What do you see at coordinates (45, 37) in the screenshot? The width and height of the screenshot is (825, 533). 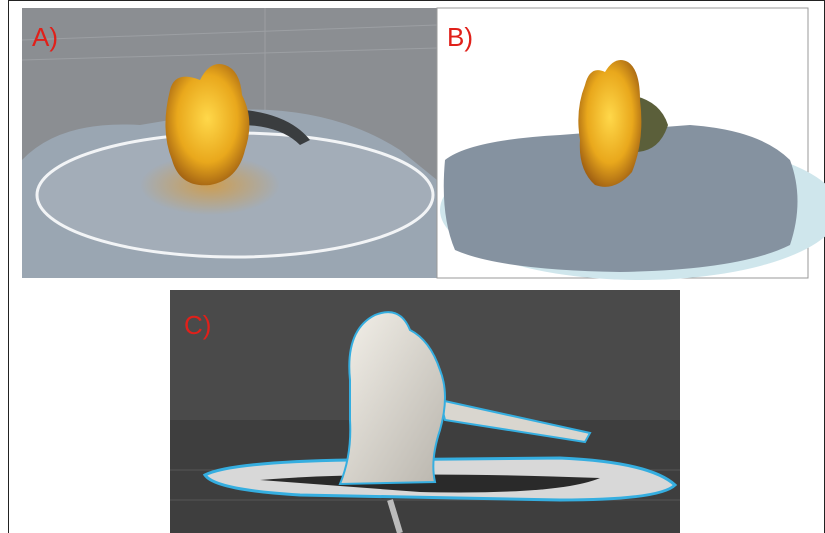 I see `panel-label: A)` at bounding box center [45, 37].